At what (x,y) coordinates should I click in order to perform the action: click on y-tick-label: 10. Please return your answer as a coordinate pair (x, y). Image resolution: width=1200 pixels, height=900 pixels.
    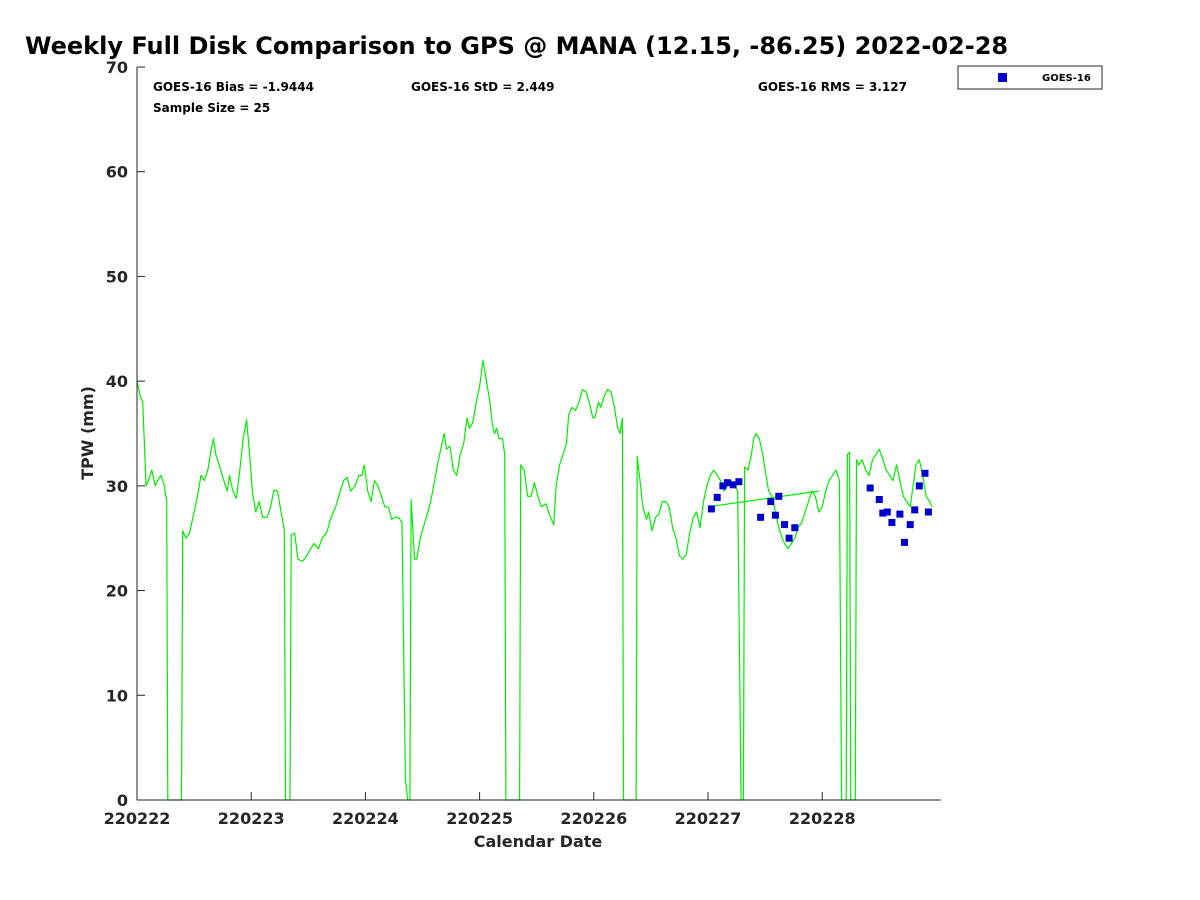
    Looking at the image, I should click on (117, 695).